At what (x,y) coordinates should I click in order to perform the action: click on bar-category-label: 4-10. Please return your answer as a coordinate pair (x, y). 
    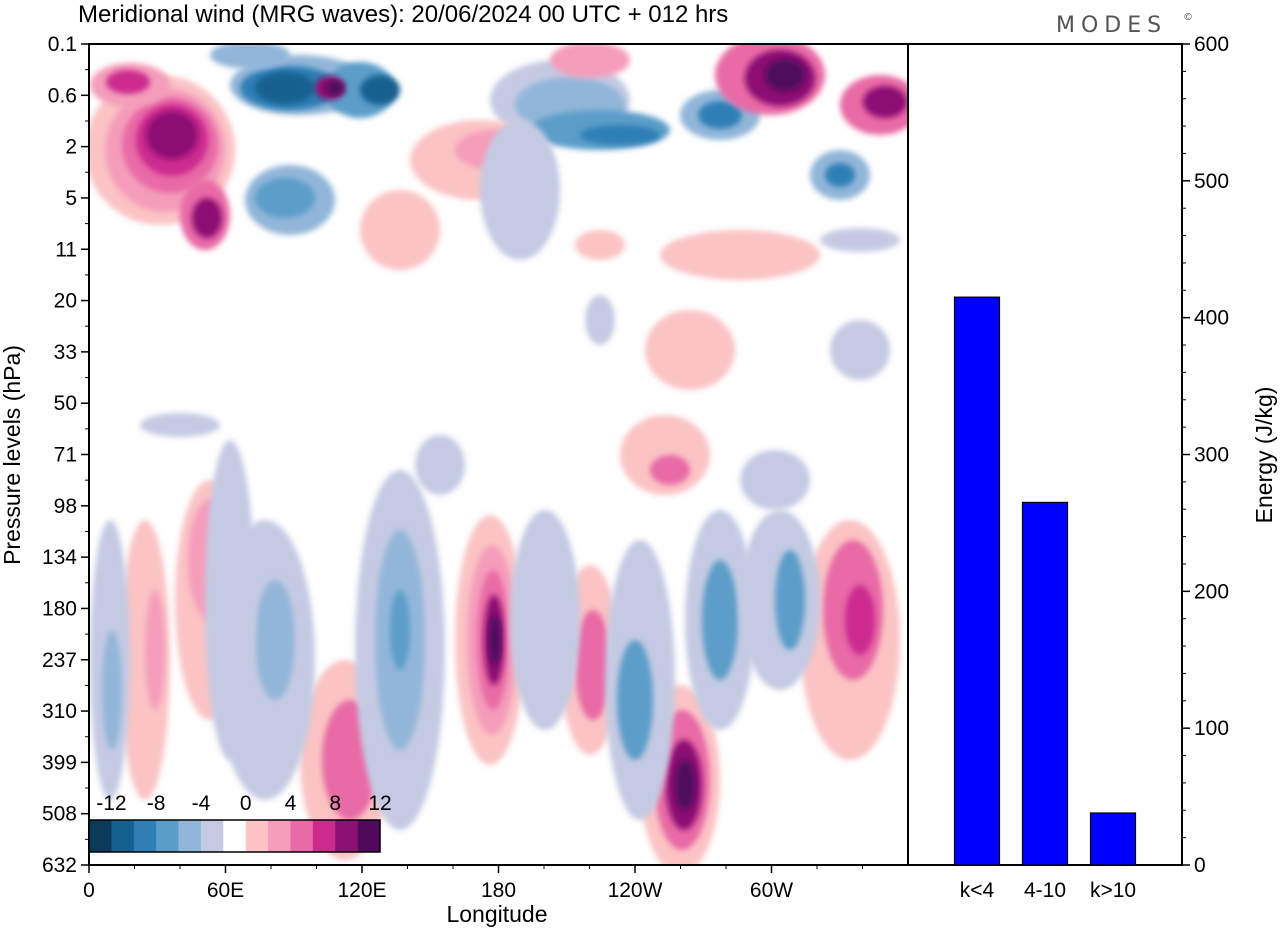
    Looking at the image, I should click on (1045, 890).